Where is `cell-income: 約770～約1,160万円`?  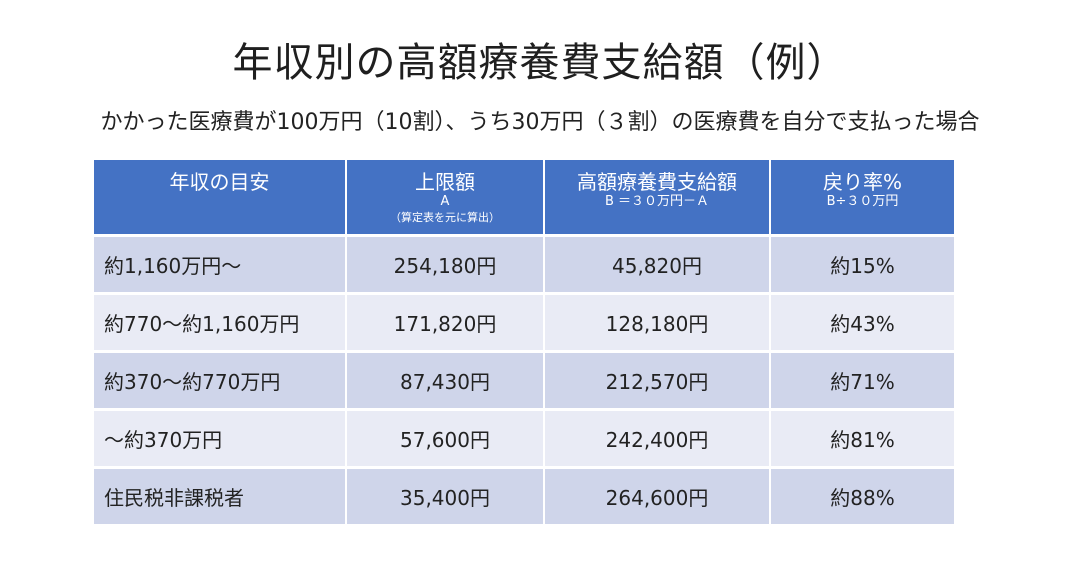 cell-income: 約770～約1,160万円 is located at coordinates (220, 323).